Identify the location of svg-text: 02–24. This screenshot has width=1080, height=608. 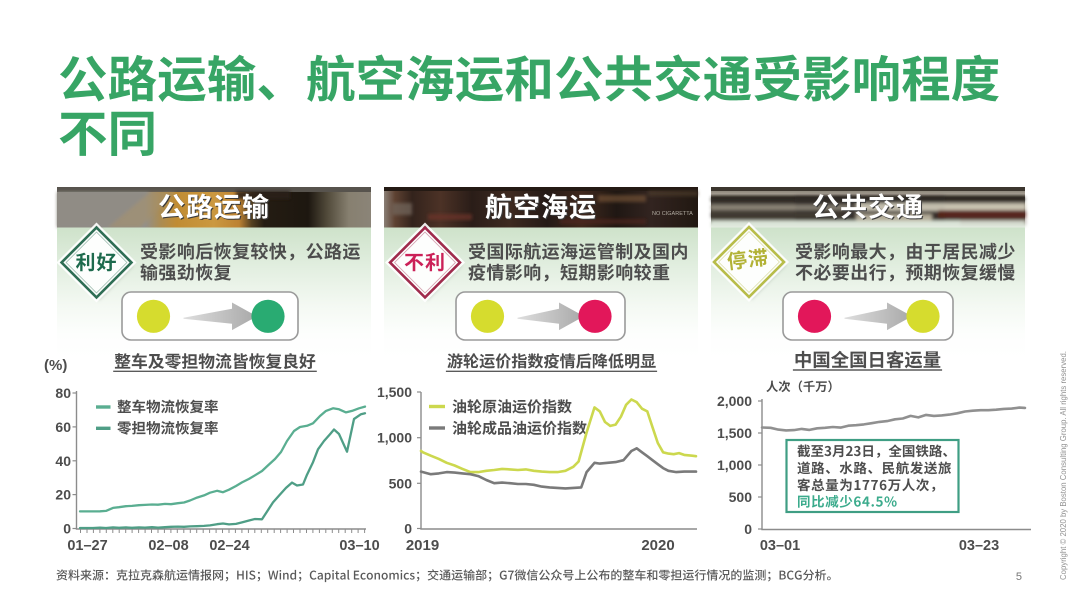
(229, 546).